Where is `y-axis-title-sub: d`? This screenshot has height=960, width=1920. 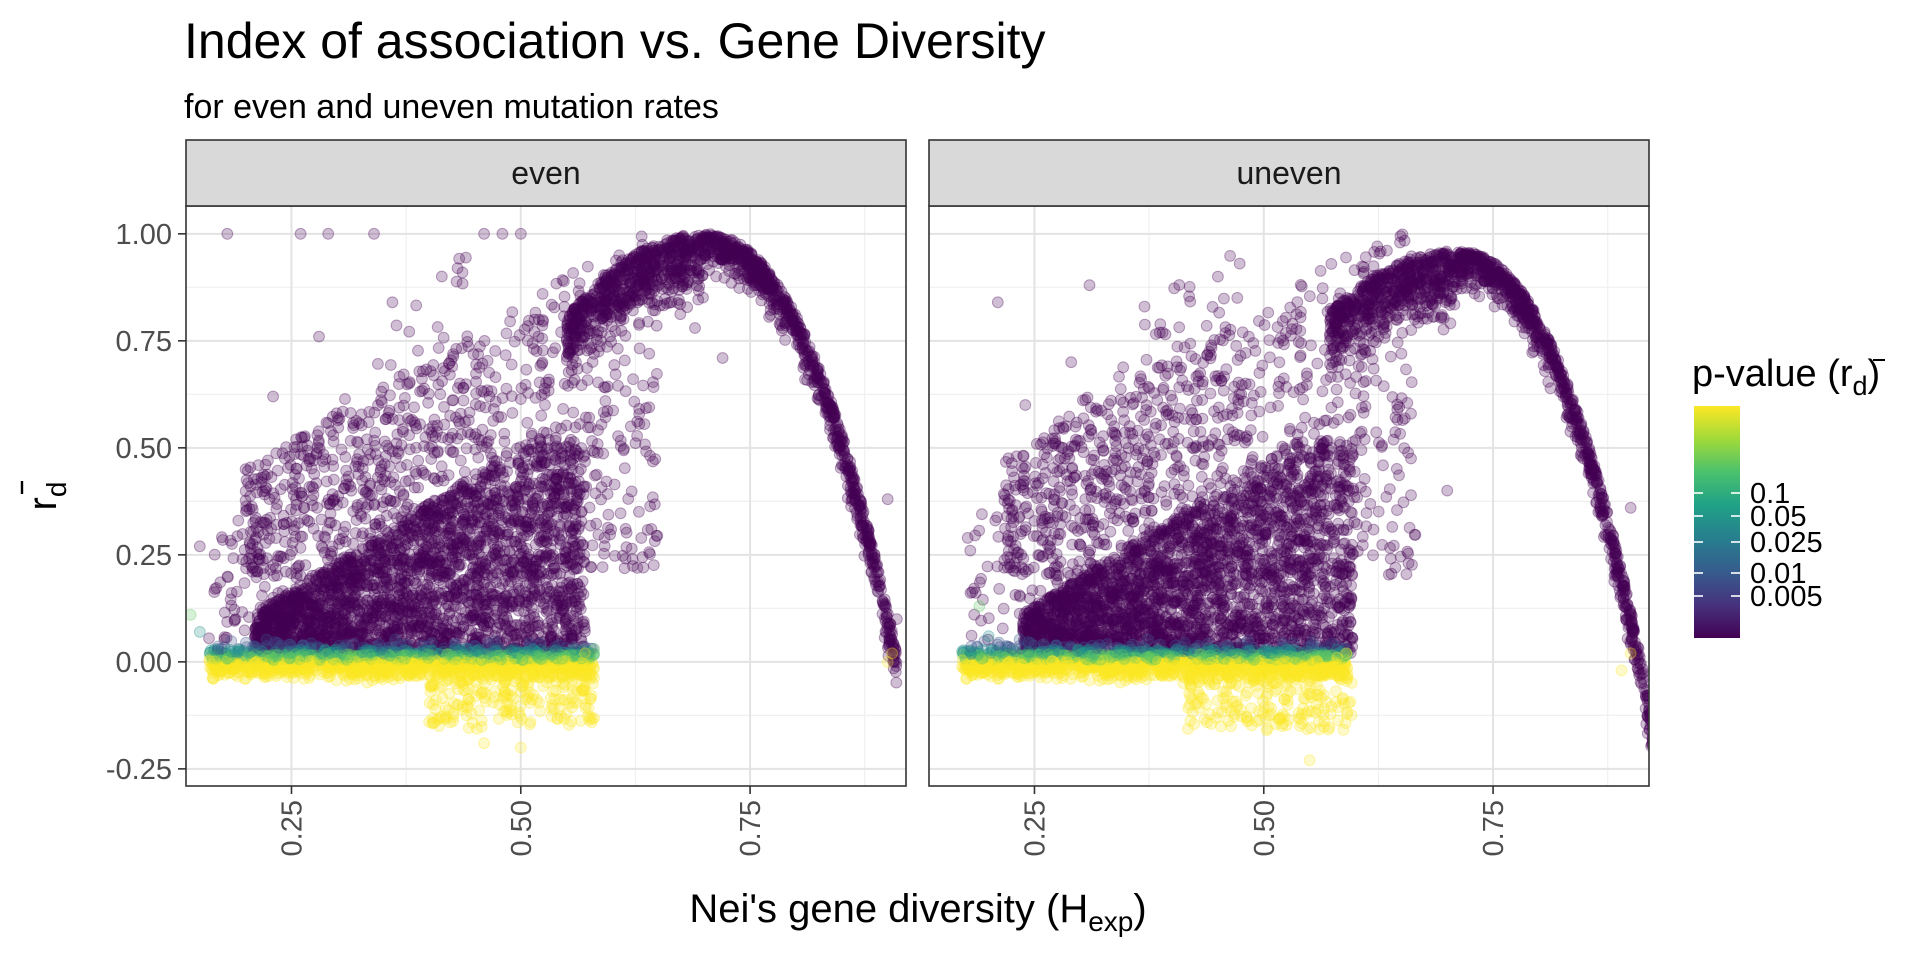 y-axis-title-sub: d is located at coordinates (56, 490).